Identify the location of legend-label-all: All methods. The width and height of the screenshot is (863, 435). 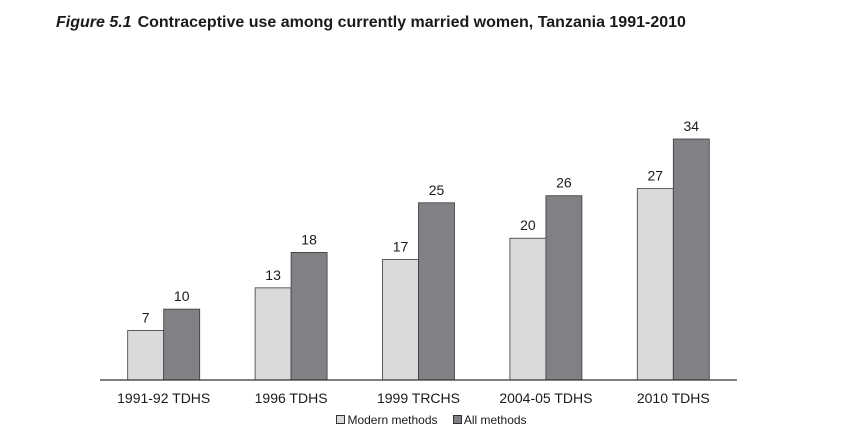
(495, 420).